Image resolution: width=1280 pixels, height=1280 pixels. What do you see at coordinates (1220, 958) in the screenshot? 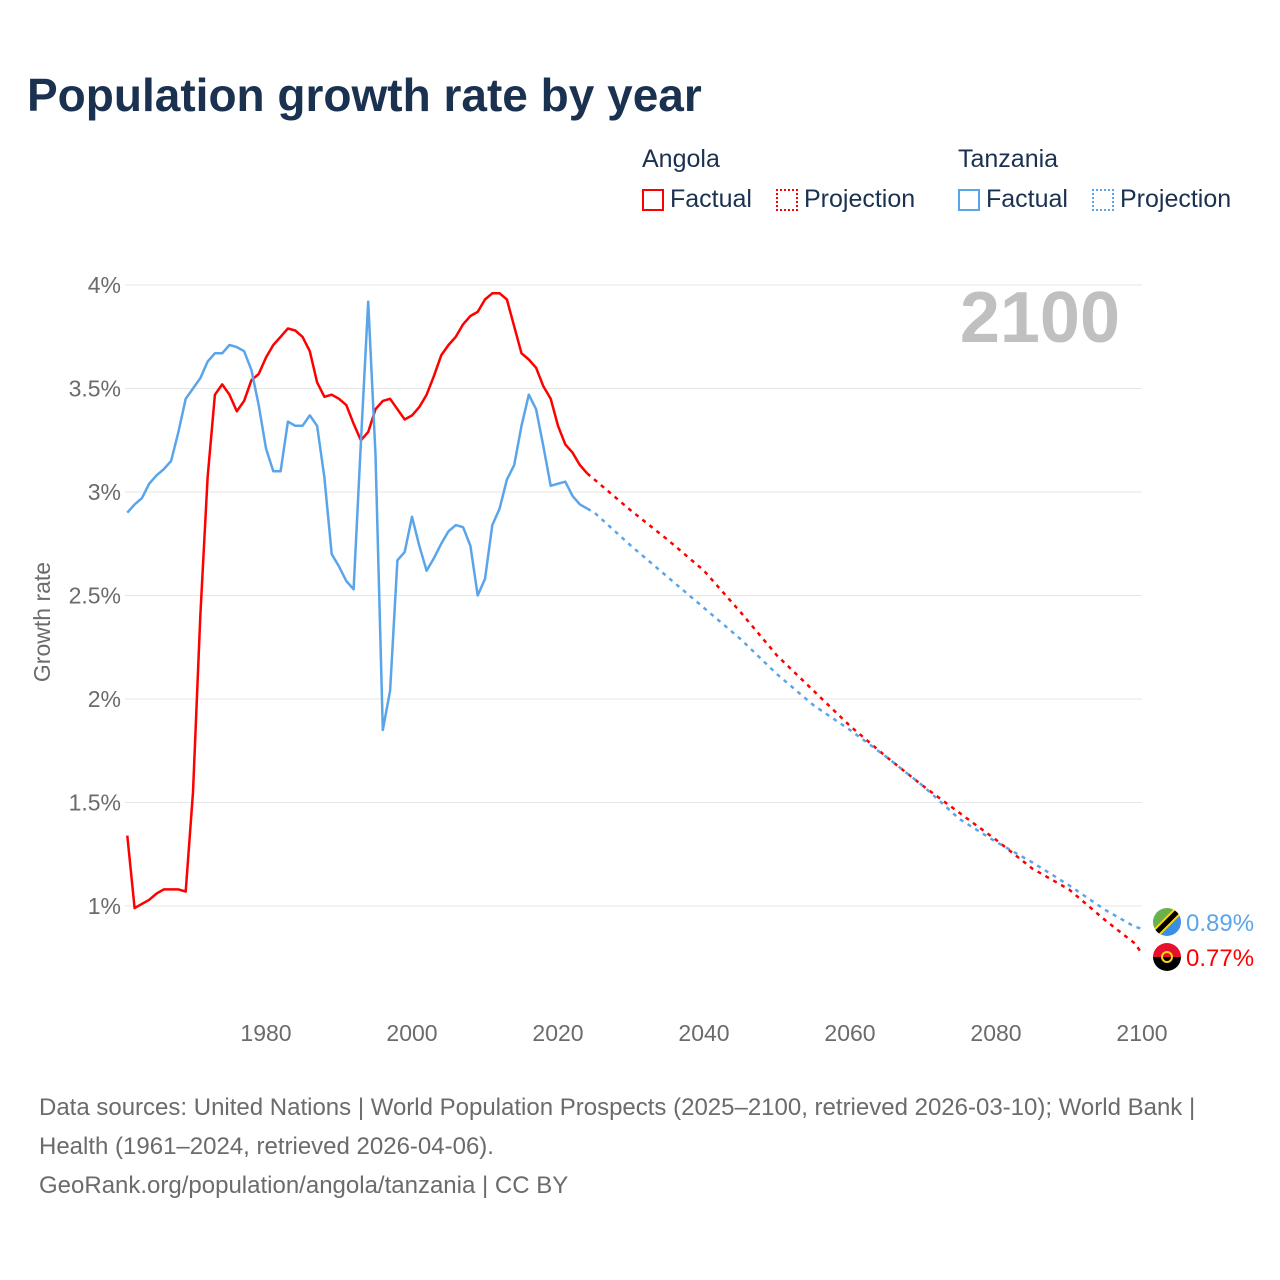
I see `angola-end-label: 0.77%` at bounding box center [1220, 958].